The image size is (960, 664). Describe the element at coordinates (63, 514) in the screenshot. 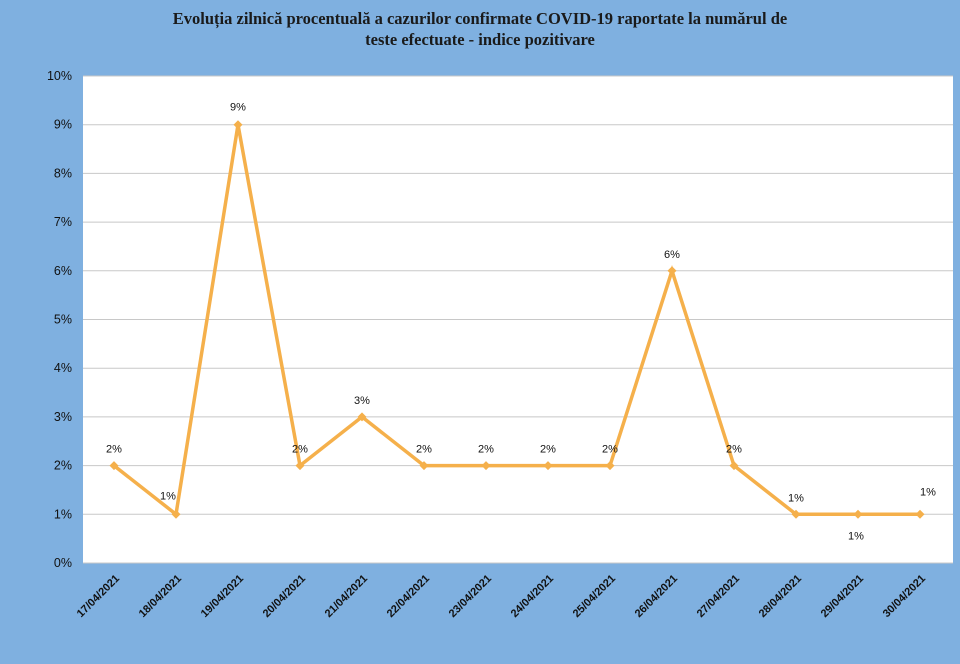

I see `y-tick-label: 1%` at that location.